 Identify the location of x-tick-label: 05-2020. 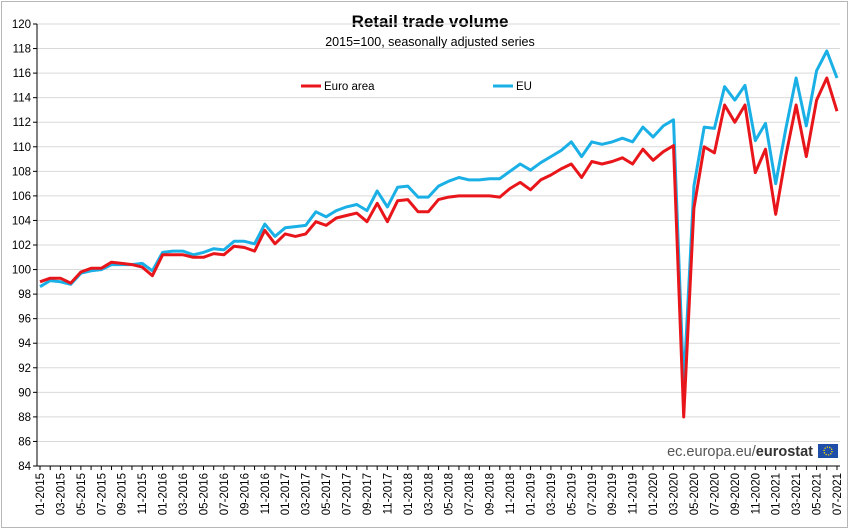
(695, 494).